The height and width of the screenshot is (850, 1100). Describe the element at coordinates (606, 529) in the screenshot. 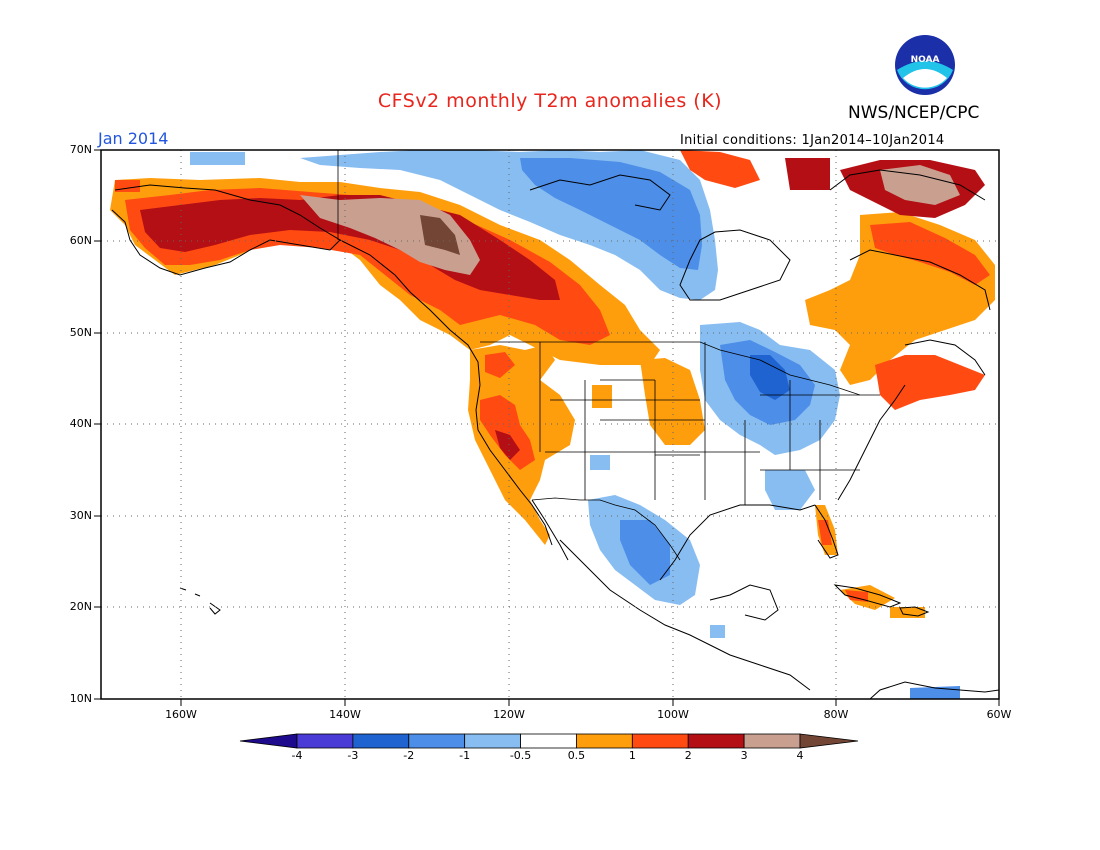

I see `border-us-mexico` at that location.